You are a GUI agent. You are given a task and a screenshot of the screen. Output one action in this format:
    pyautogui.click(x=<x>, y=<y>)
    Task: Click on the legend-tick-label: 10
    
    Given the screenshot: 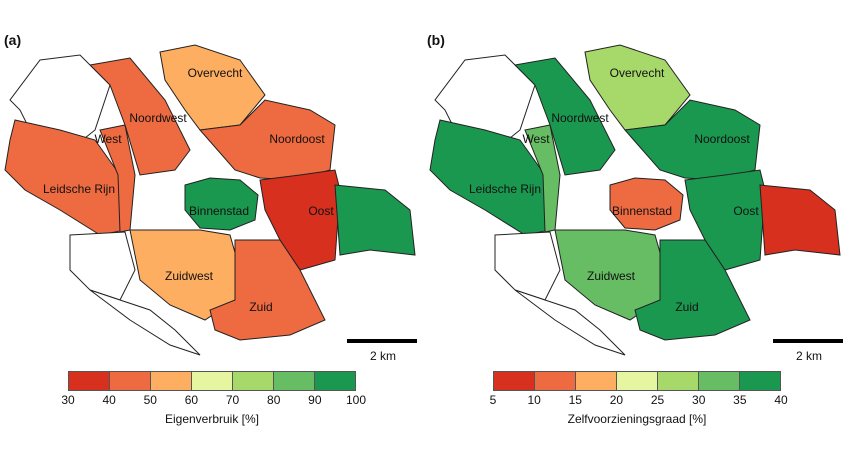 What is the action you would take?
    pyautogui.click(x=534, y=400)
    